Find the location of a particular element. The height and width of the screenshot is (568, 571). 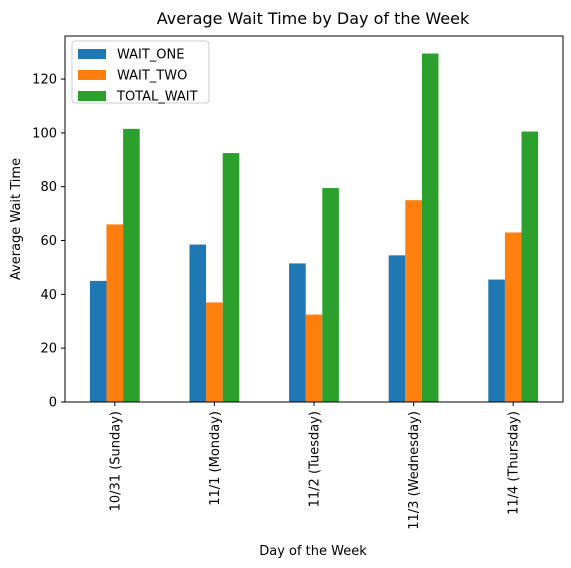

y-tick-label-2: 40 is located at coordinates (48, 295).